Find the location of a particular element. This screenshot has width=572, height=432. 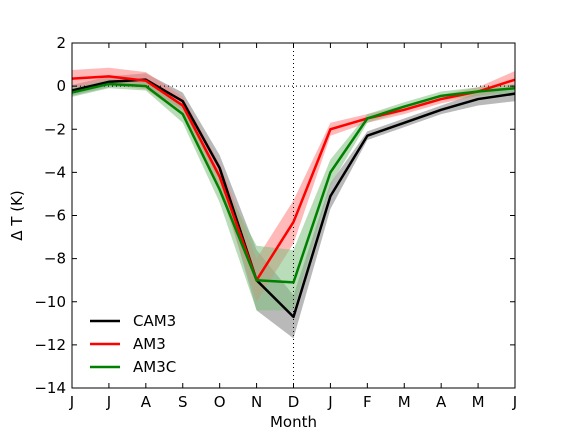

legend: CAM3 AM3 AM3C is located at coordinates (133, 344).